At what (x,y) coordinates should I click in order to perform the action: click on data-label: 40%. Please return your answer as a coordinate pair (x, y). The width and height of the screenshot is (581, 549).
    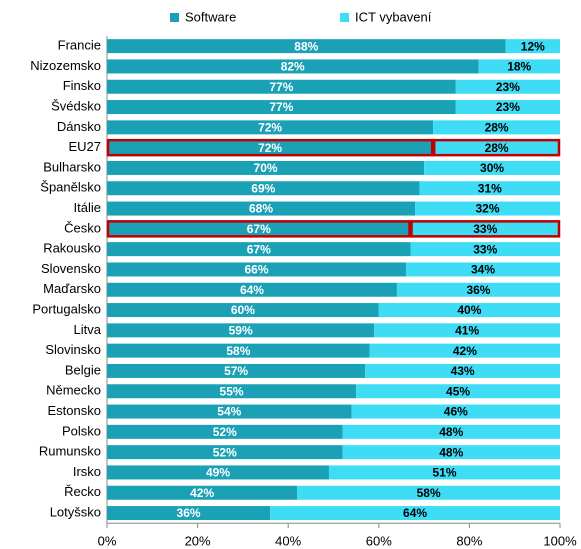
    Looking at the image, I should click on (469, 310).